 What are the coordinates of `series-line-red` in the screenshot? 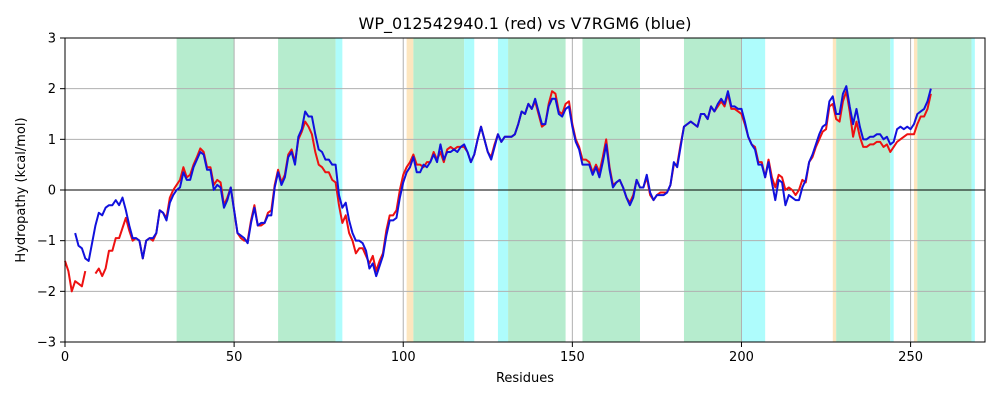 It's located at (75, 276).